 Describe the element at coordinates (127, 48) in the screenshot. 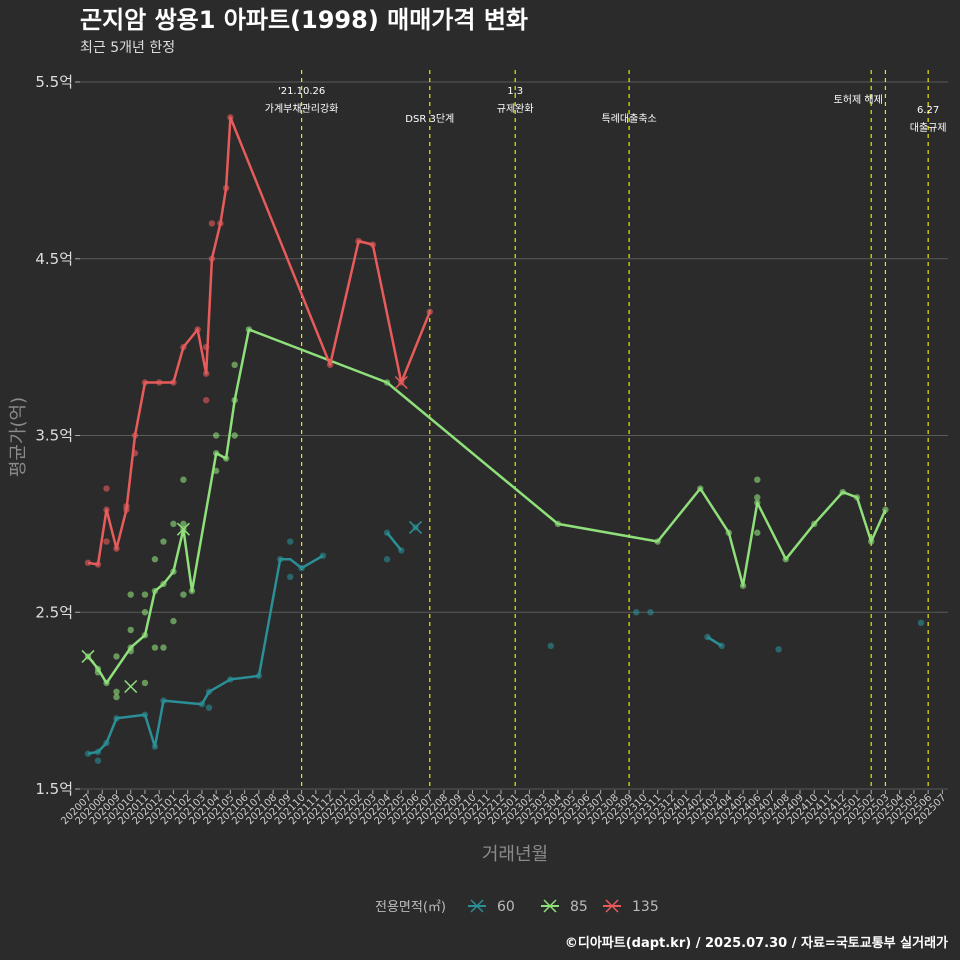

I see `chart-subtitle: 최근 5개년 한정` at that location.